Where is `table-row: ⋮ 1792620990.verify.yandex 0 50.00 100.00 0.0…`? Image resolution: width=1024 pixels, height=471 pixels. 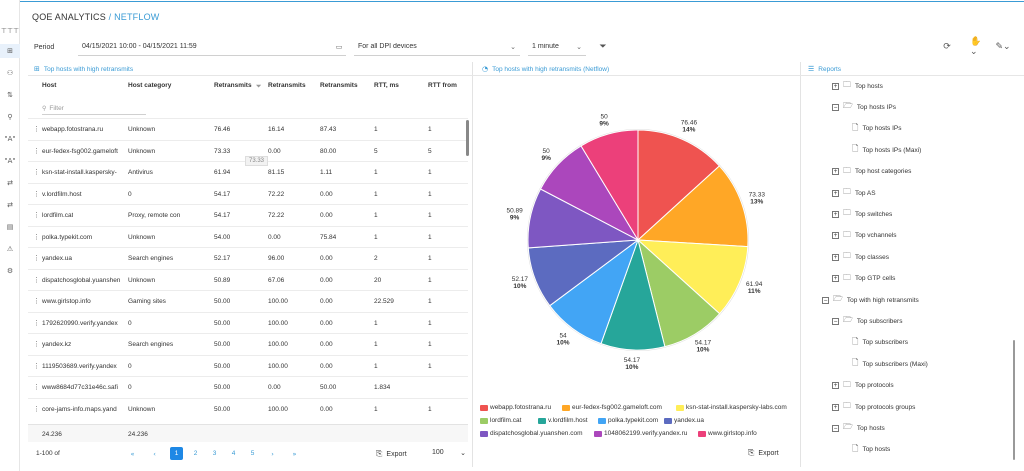
table-row: ⋮ 1792620990.verify.yandex 0 50.00 100.00 0.0… is located at coordinates (248, 322).